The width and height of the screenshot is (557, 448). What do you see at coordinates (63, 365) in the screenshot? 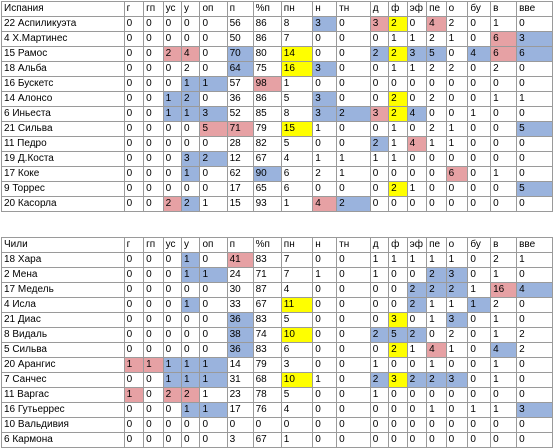
I see `player-name: 20 Арангис` at bounding box center [63, 365].